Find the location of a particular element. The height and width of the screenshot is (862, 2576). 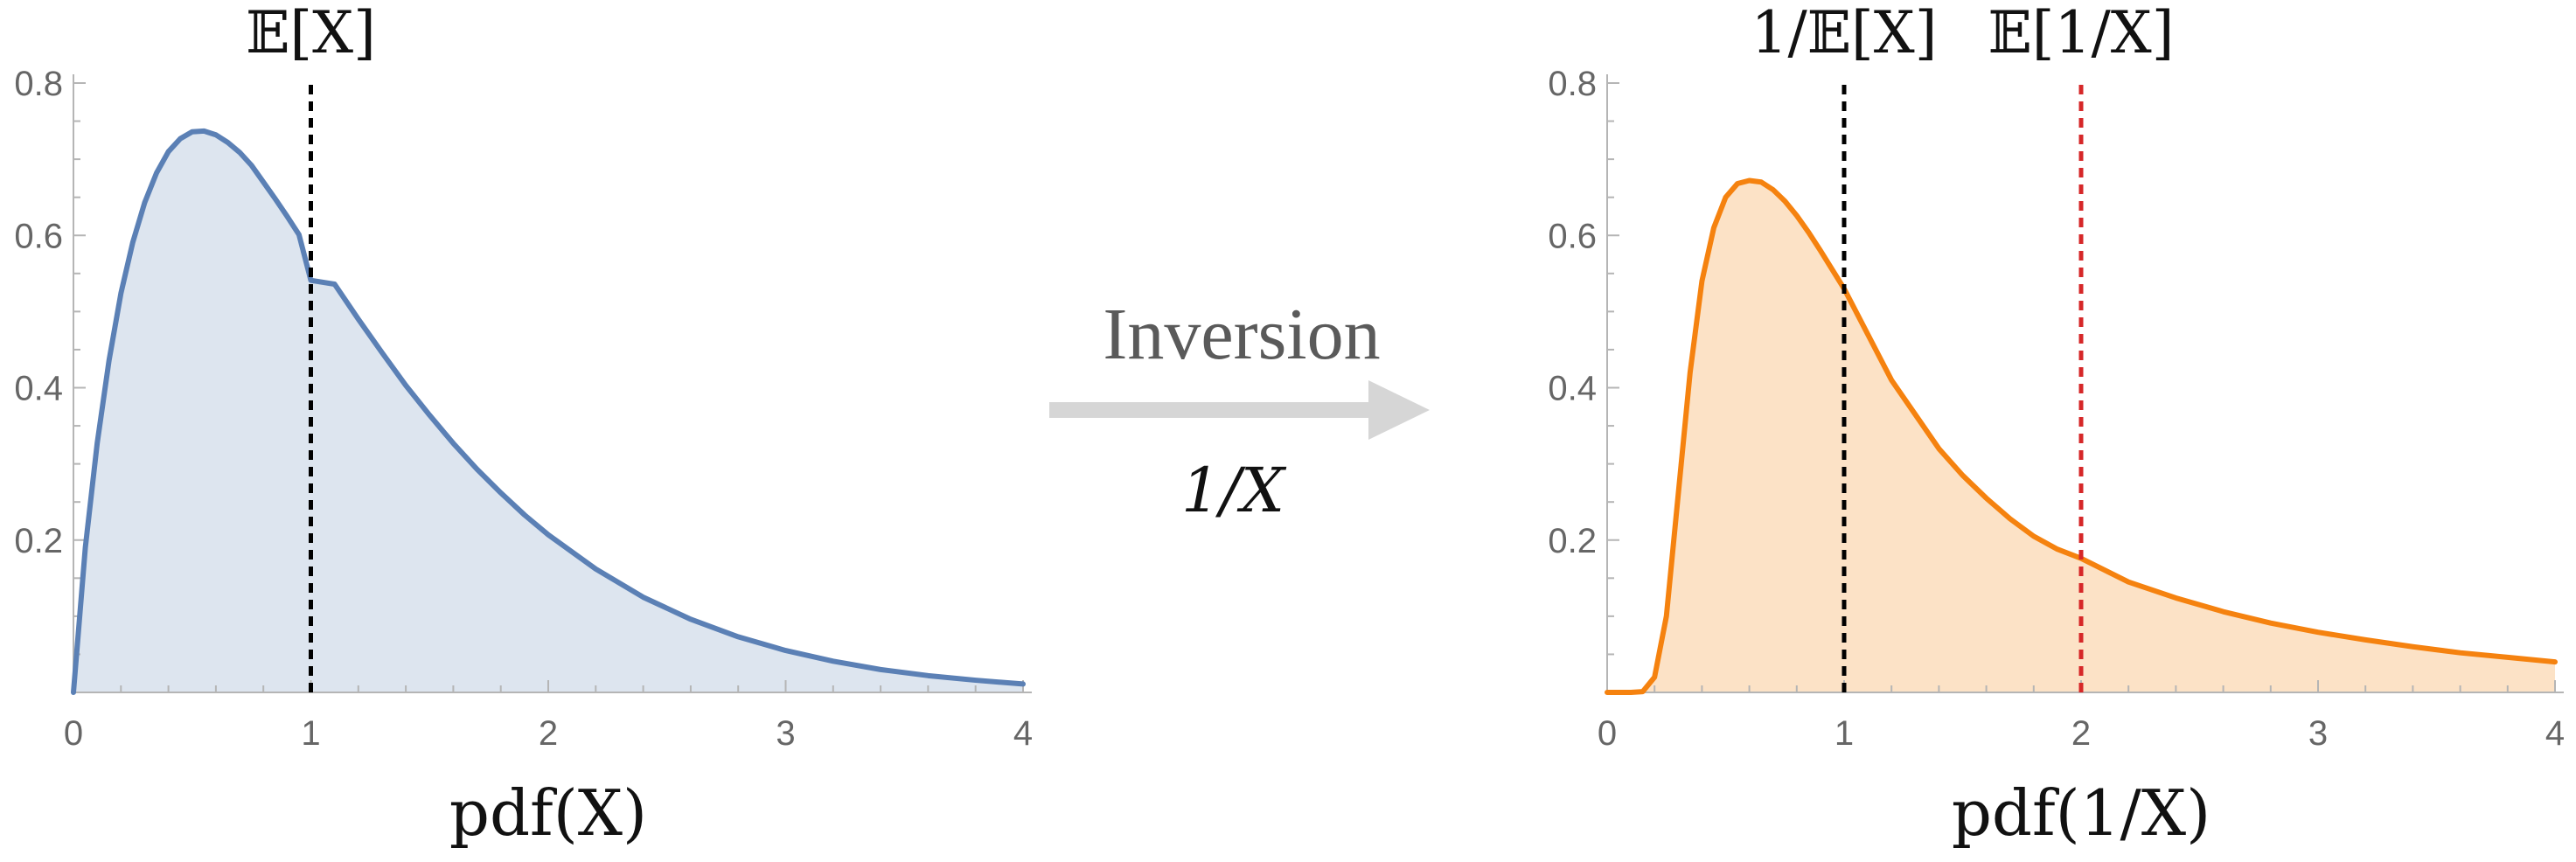

right-x-tick-label: 2 is located at coordinates (2081, 734).